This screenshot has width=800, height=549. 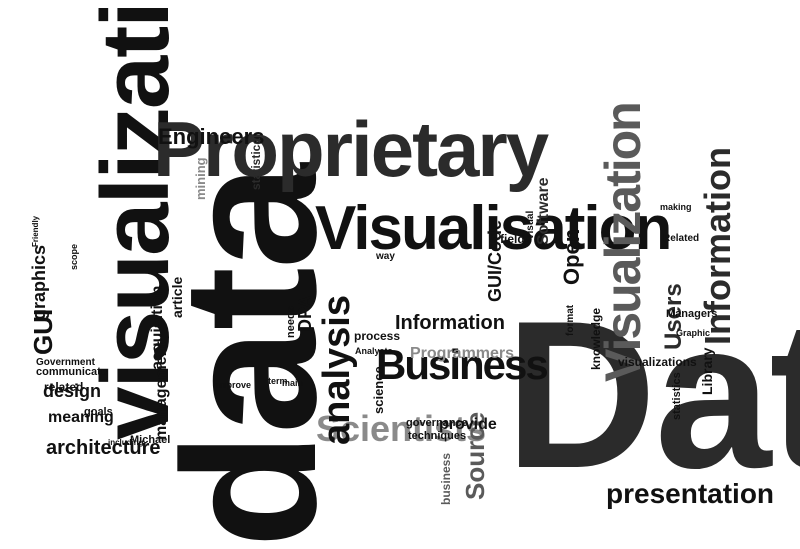 What do you see at coordinates (446, 478) in the screenshot?
I see `word-business-small: business` at bounding box center [446, 478].